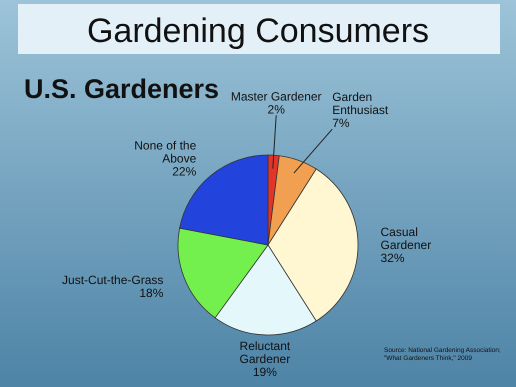  I want to click on data-label: 7%, so click(341, 123).